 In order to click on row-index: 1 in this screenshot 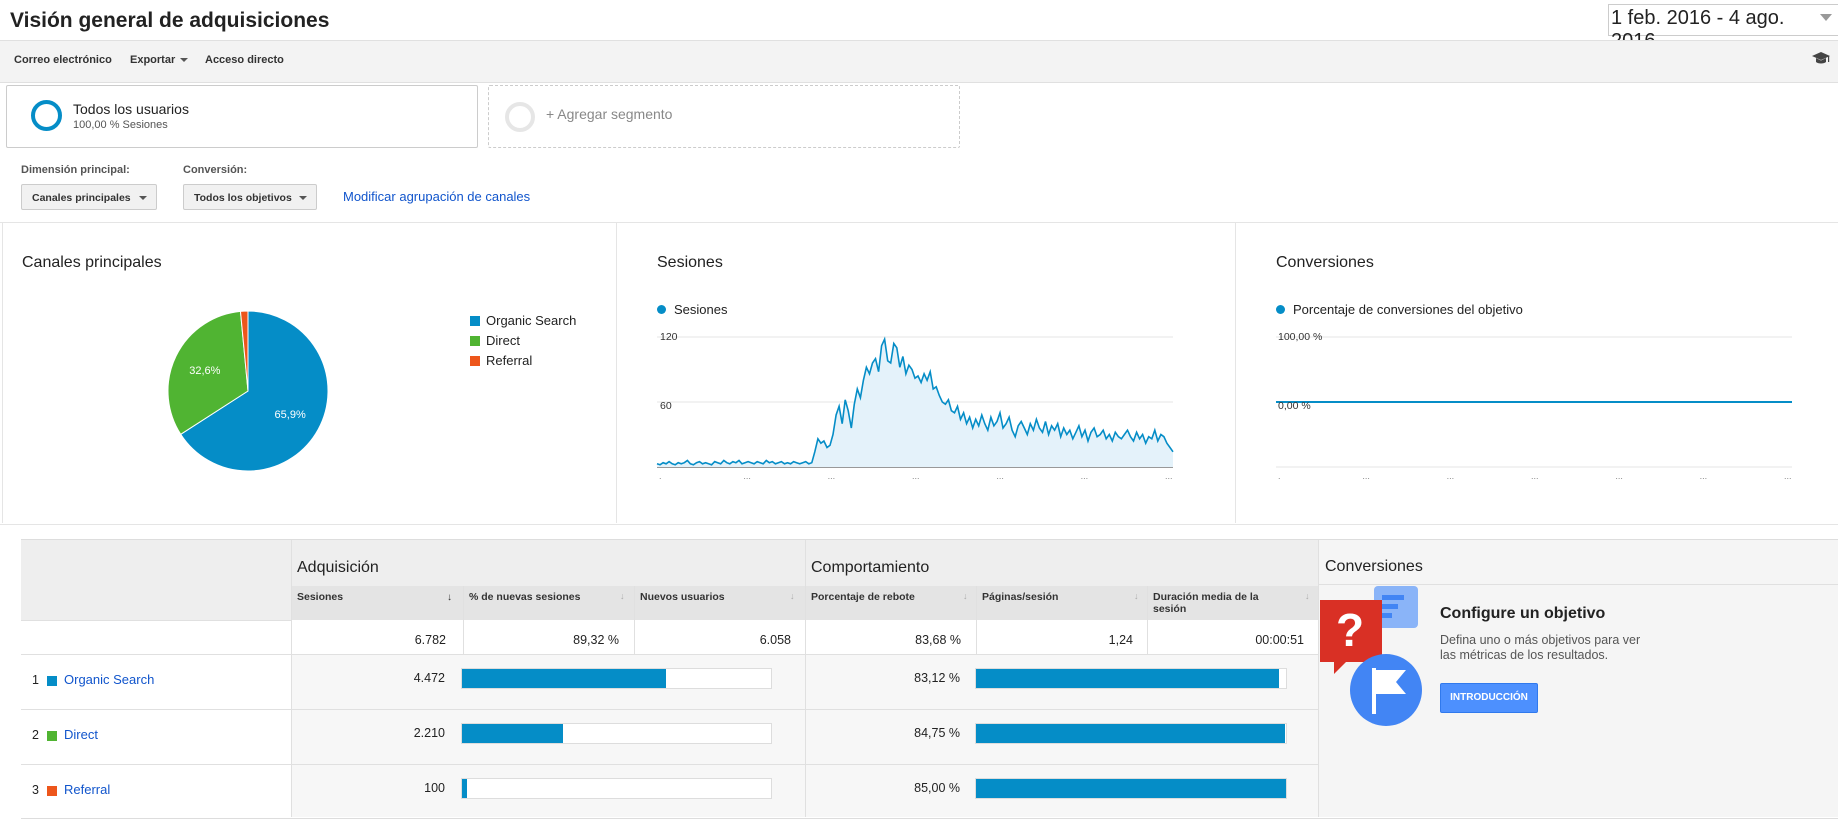, I will do `click(35, 680)`.